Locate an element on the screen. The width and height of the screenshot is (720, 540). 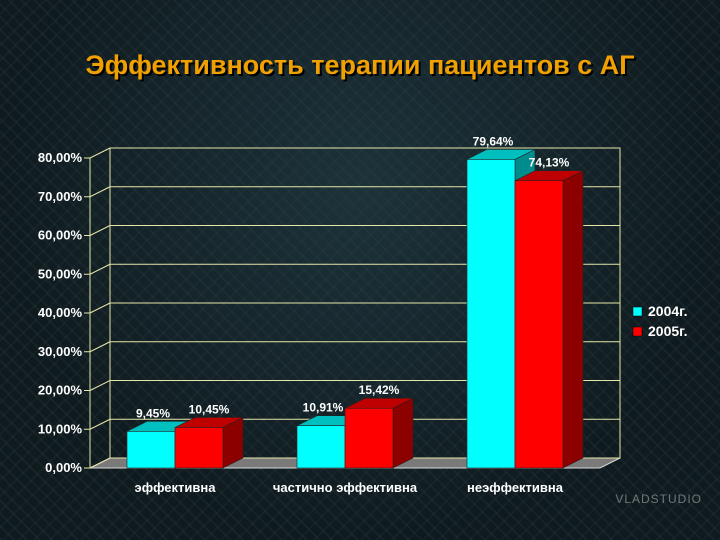
data-label: 15,42% is located at coordinates (379, 390).